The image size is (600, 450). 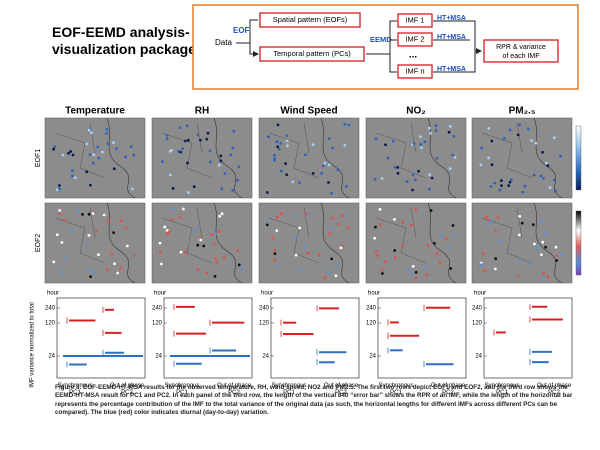 What do you see at coordinates (160, 294) in the screenshot?
I see `unit-label: hour` at bounding box center [160, 294].